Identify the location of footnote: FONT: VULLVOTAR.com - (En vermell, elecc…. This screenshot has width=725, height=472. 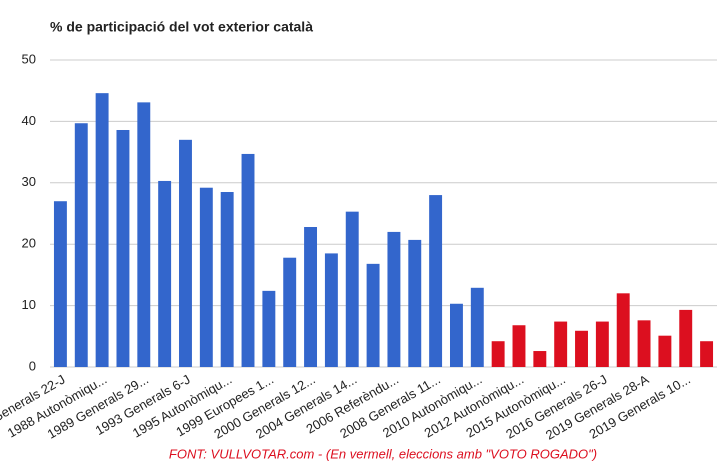
(383, 453).